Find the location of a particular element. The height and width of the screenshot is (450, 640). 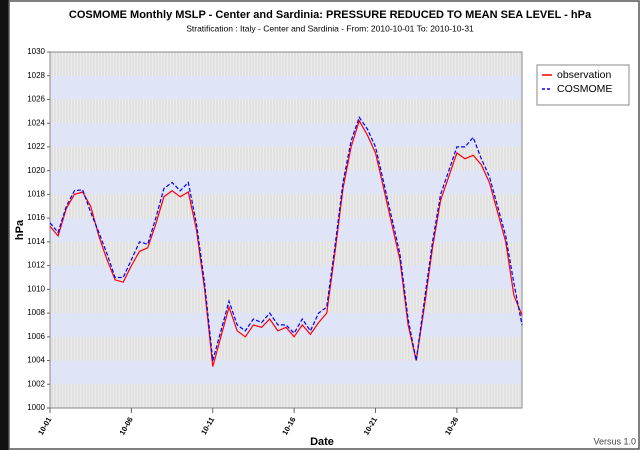

y-tick-label: 1010 is located at coordinates (36, 288).